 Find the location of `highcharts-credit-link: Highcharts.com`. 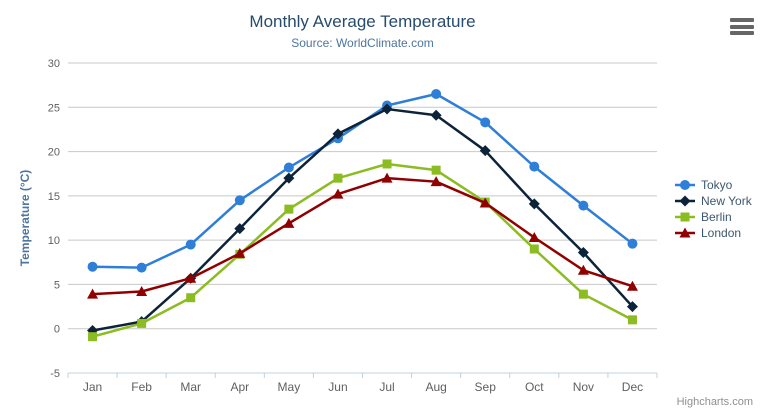

highcharts-credit-link: Highcharts.com is located at coordinates (714, 402).